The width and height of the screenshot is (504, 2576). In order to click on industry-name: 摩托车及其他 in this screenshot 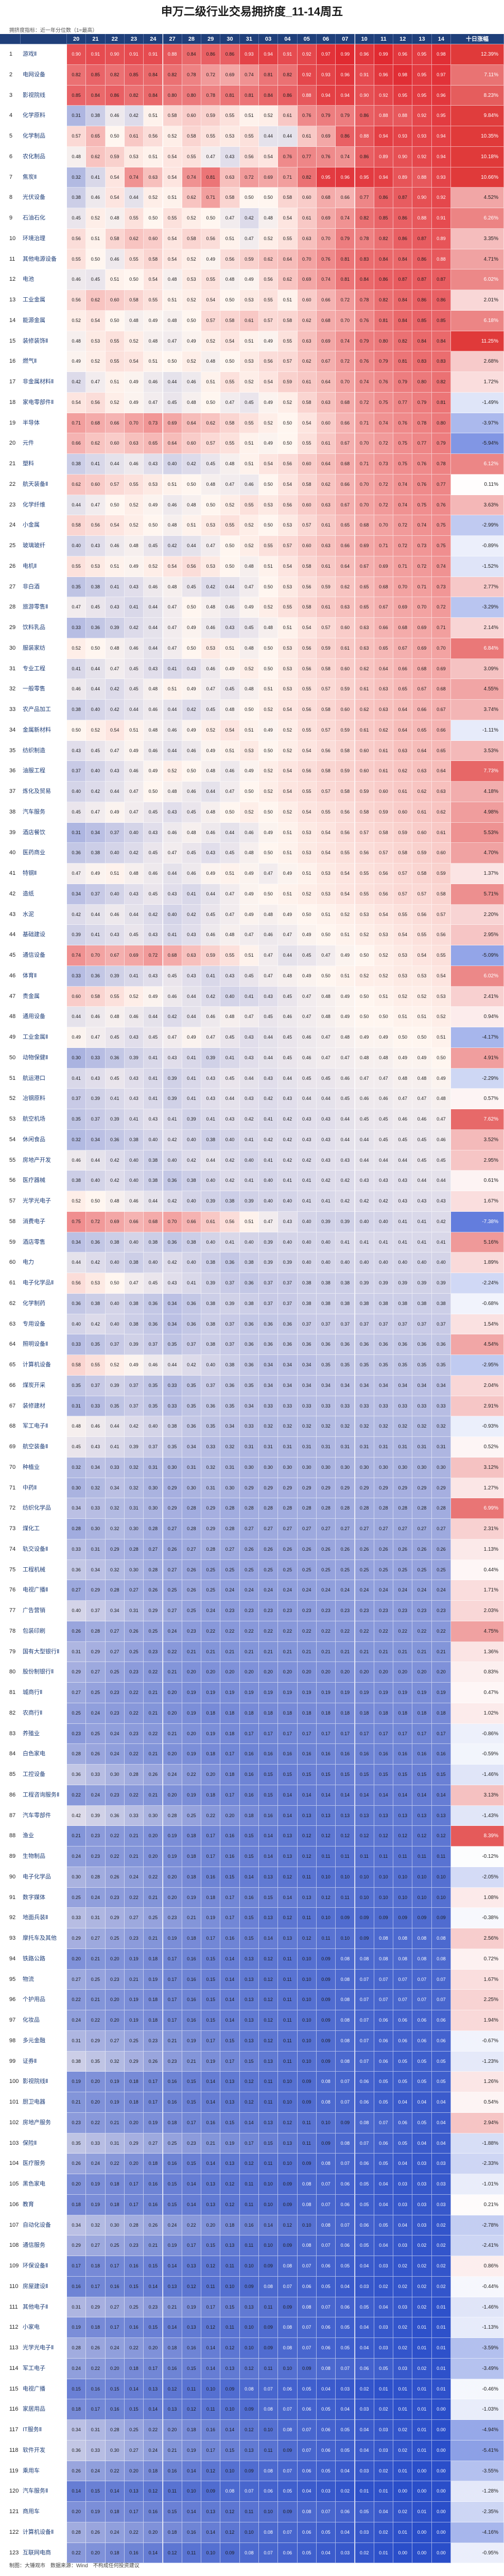, I will do `click(44, 1938)`.